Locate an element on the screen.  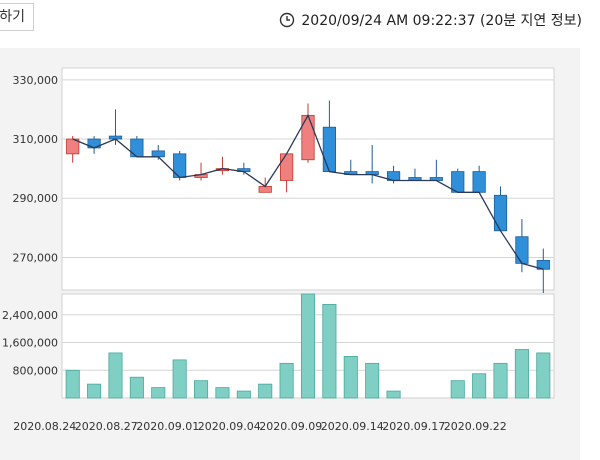
date-tick-label: 2020.09.22 is located at coordinates (475, 426).